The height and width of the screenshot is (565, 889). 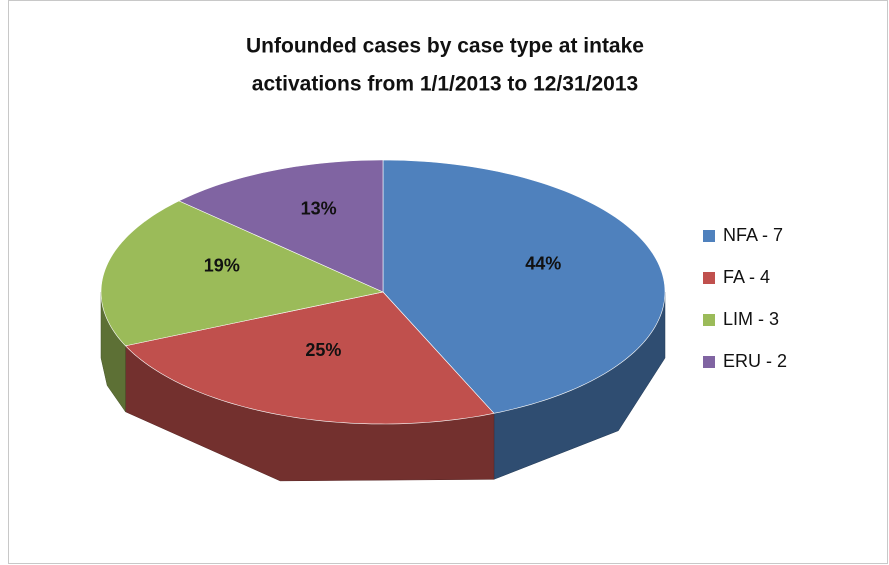 I want to click on legend-label: LIM - 3, so click(x=751, y=319).